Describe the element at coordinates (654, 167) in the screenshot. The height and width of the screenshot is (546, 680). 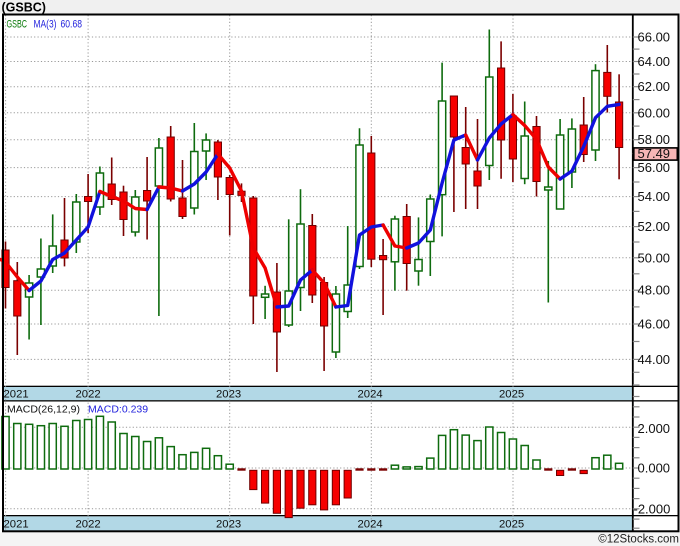
I see `svg-text: 56.00` at that location.